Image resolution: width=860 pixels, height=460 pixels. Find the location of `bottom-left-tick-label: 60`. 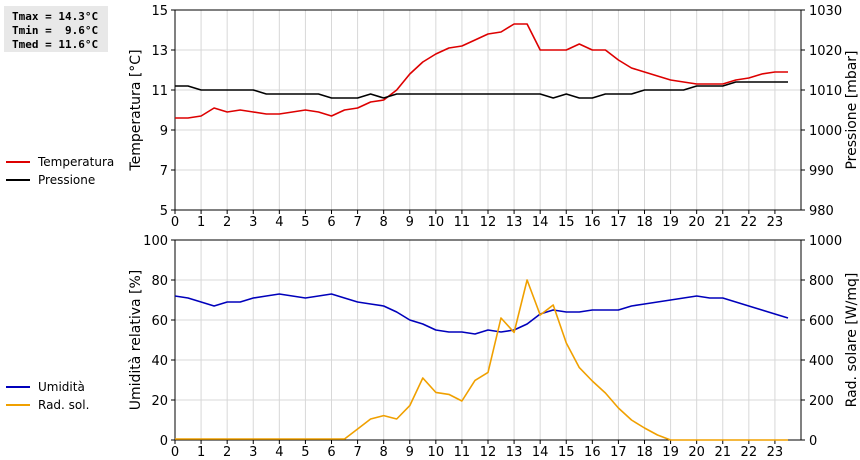

bottom-left-tick-label: 60 is located at coordinates (159, 321).